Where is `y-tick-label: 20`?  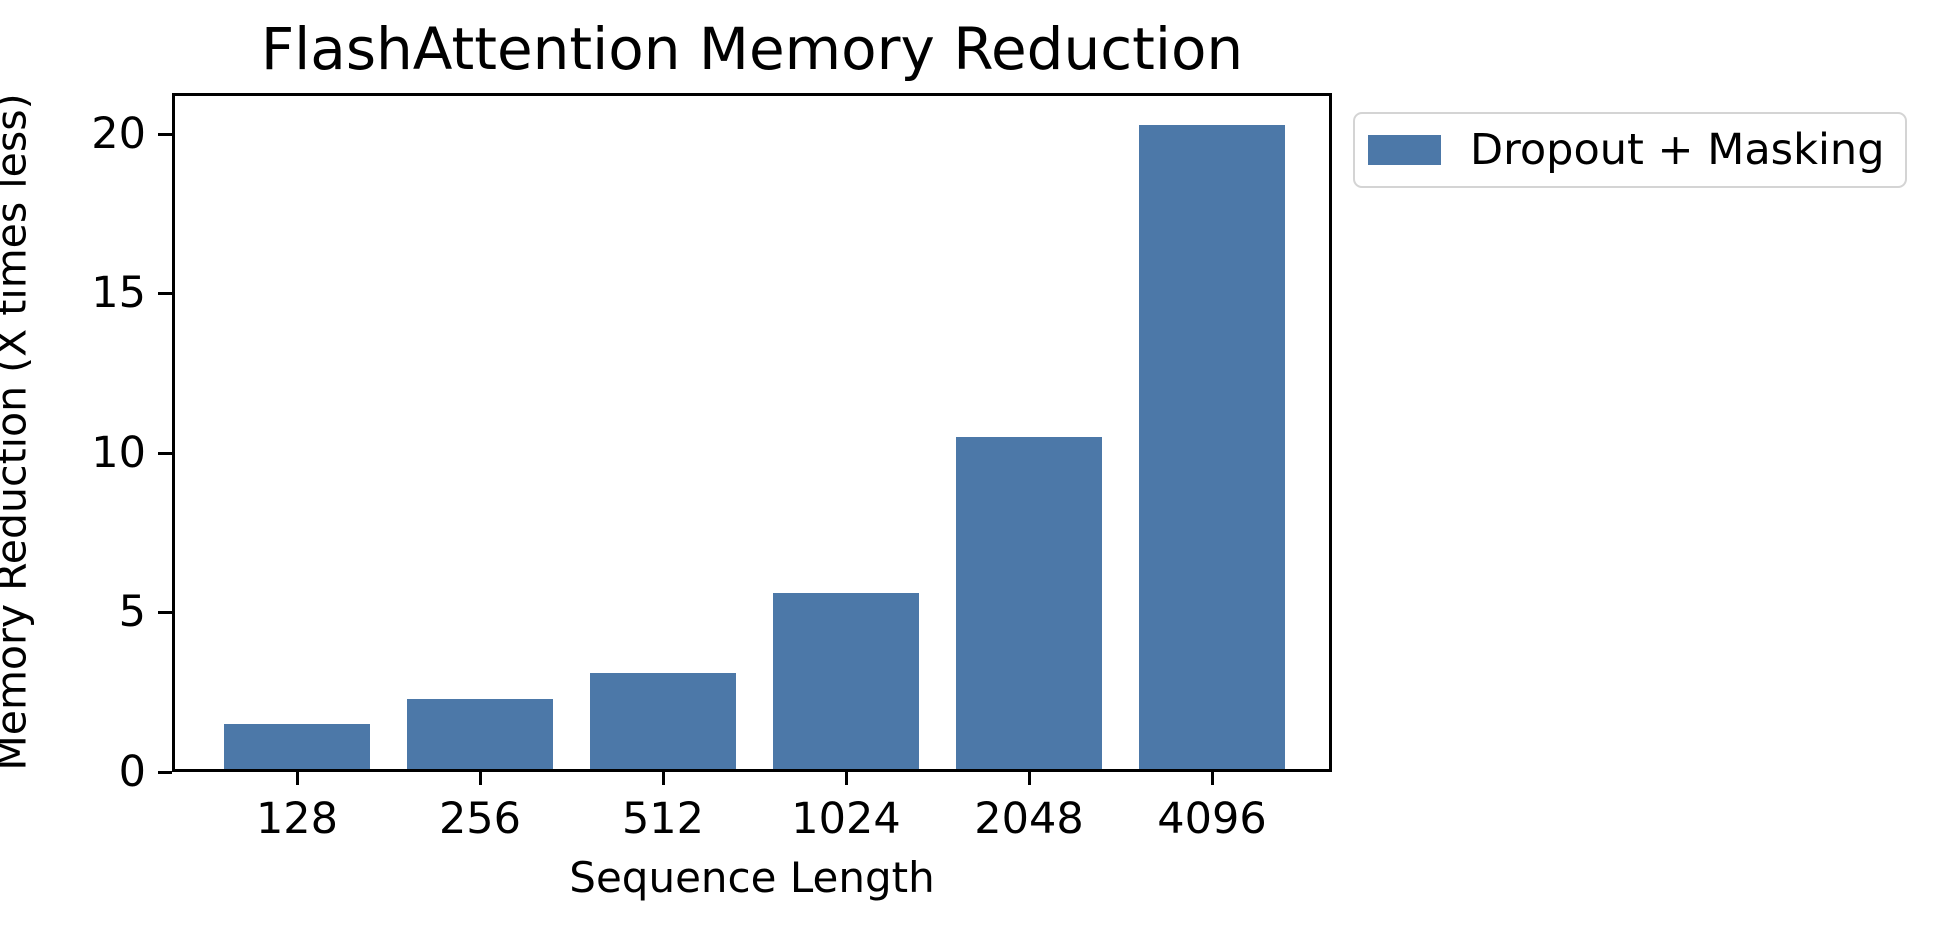 y-tick-label: 20 is located at coordinates (118, 133).